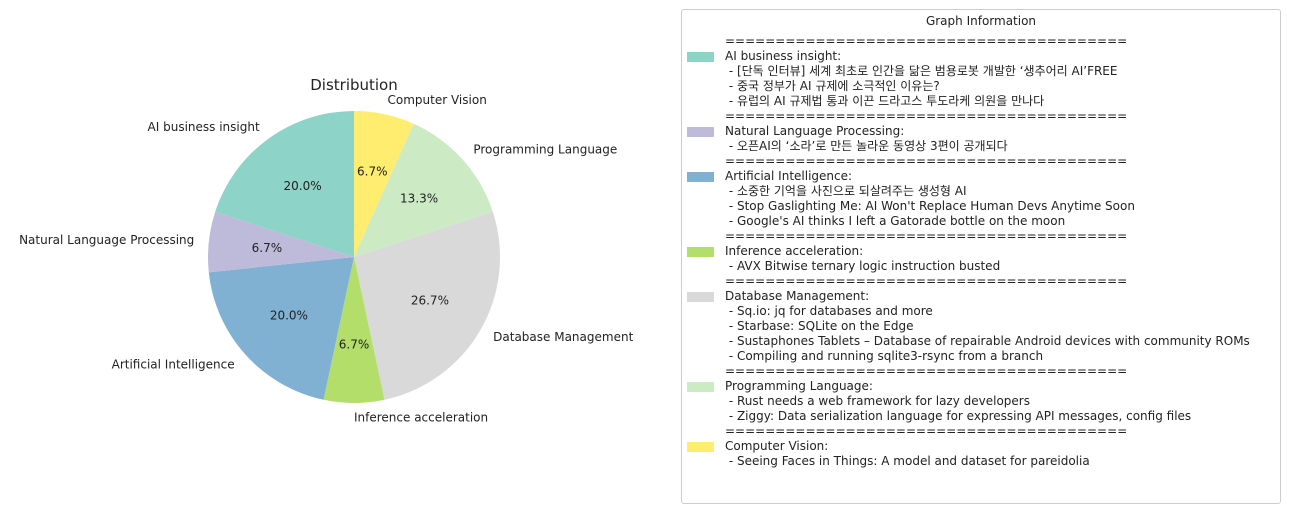  Describe the element at coordinates (981, 21) in the screenshot. I see `legend-title: Graph Information` at that location.